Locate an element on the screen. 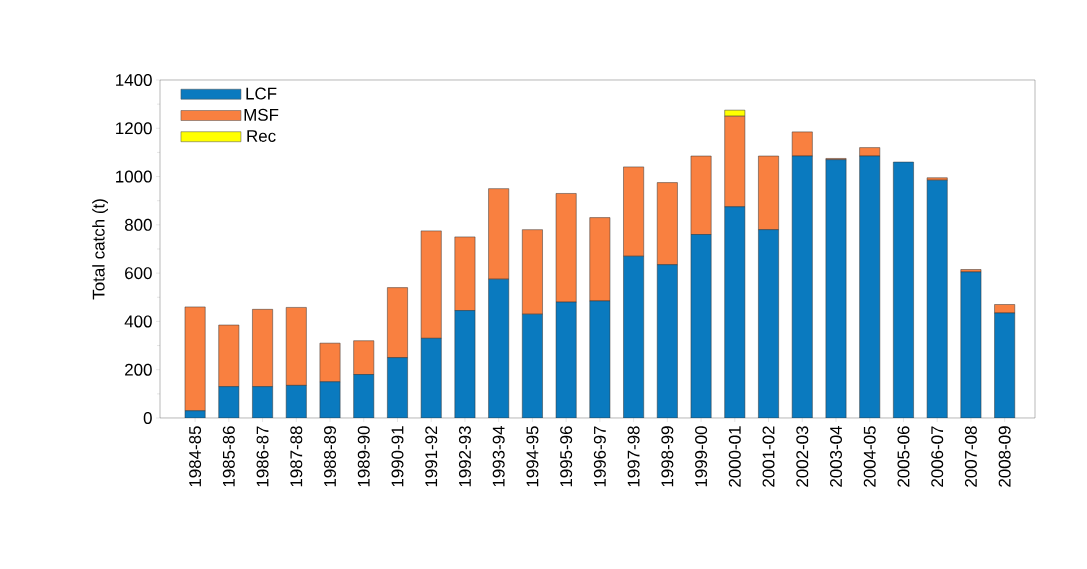 The image size is (1087, 569). y-tick-label: 400 is located at coordinates (138, 321).